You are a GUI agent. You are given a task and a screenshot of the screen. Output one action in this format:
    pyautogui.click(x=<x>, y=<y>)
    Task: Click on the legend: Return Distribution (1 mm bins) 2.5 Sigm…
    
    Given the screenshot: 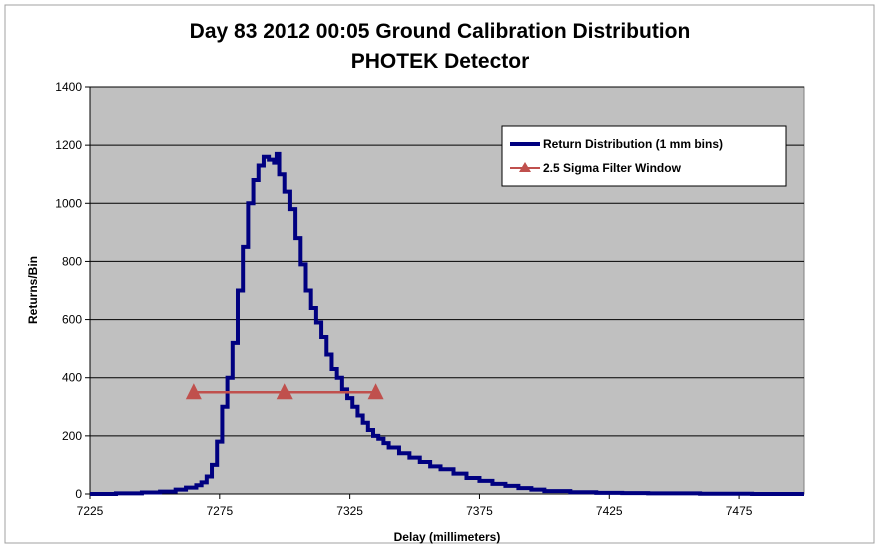 What is the action you would take?
    pyautogui.click(x=644, y=156)
    